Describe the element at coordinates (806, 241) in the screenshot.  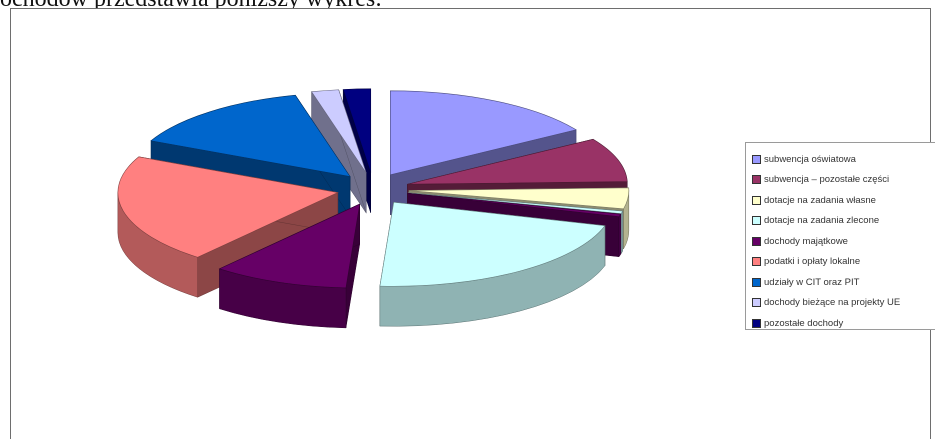
I see `legend-label: dochody majątkowe` at that location.